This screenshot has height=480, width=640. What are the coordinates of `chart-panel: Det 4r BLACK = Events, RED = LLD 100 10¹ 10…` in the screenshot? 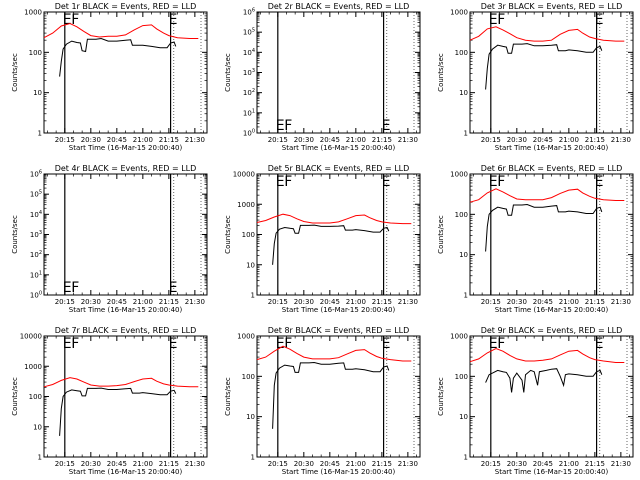 It's located at (109, 239).